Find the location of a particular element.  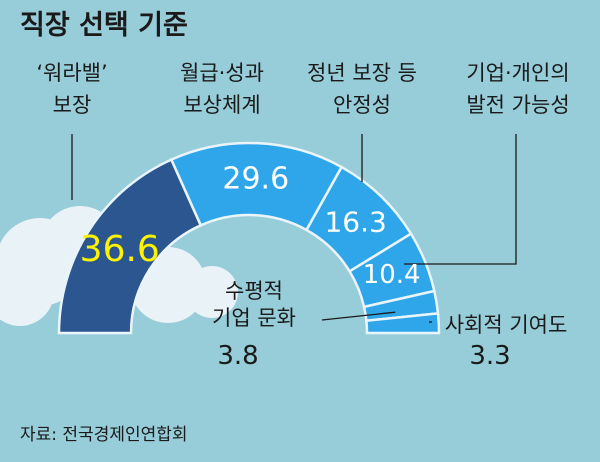

category-label-3-line-1: 정년 보장 등 is located at coordinates (362, 73).